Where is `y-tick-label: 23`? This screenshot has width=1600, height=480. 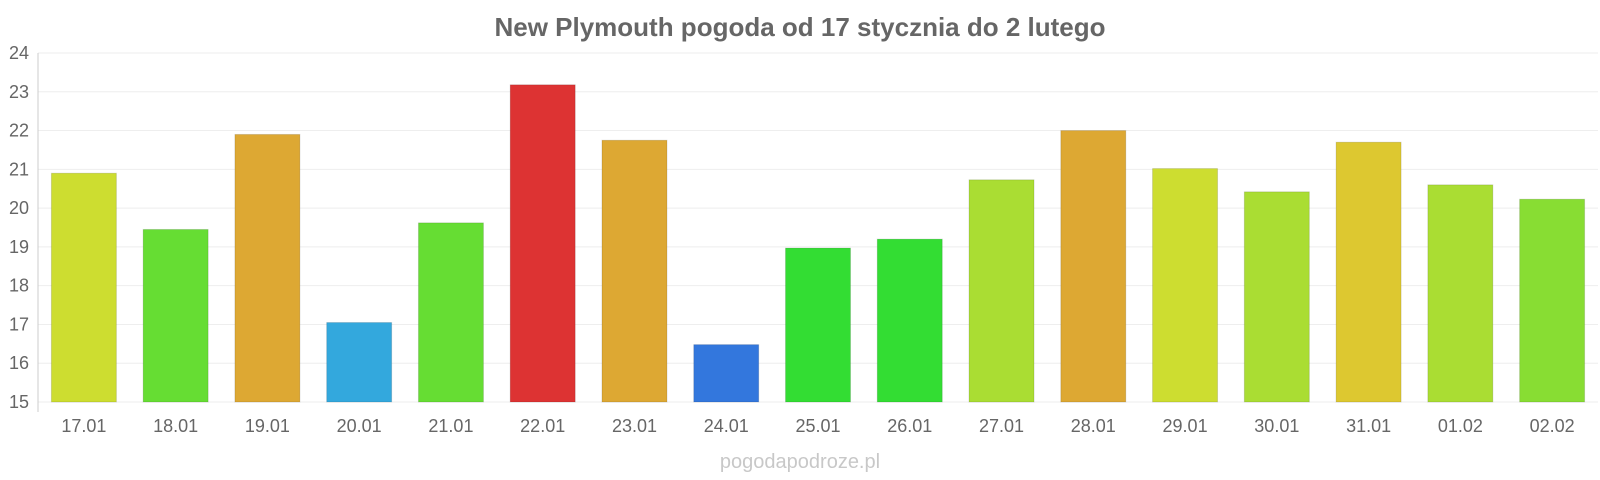 y-tick-label: 23 is located at coordinates (19, 92).